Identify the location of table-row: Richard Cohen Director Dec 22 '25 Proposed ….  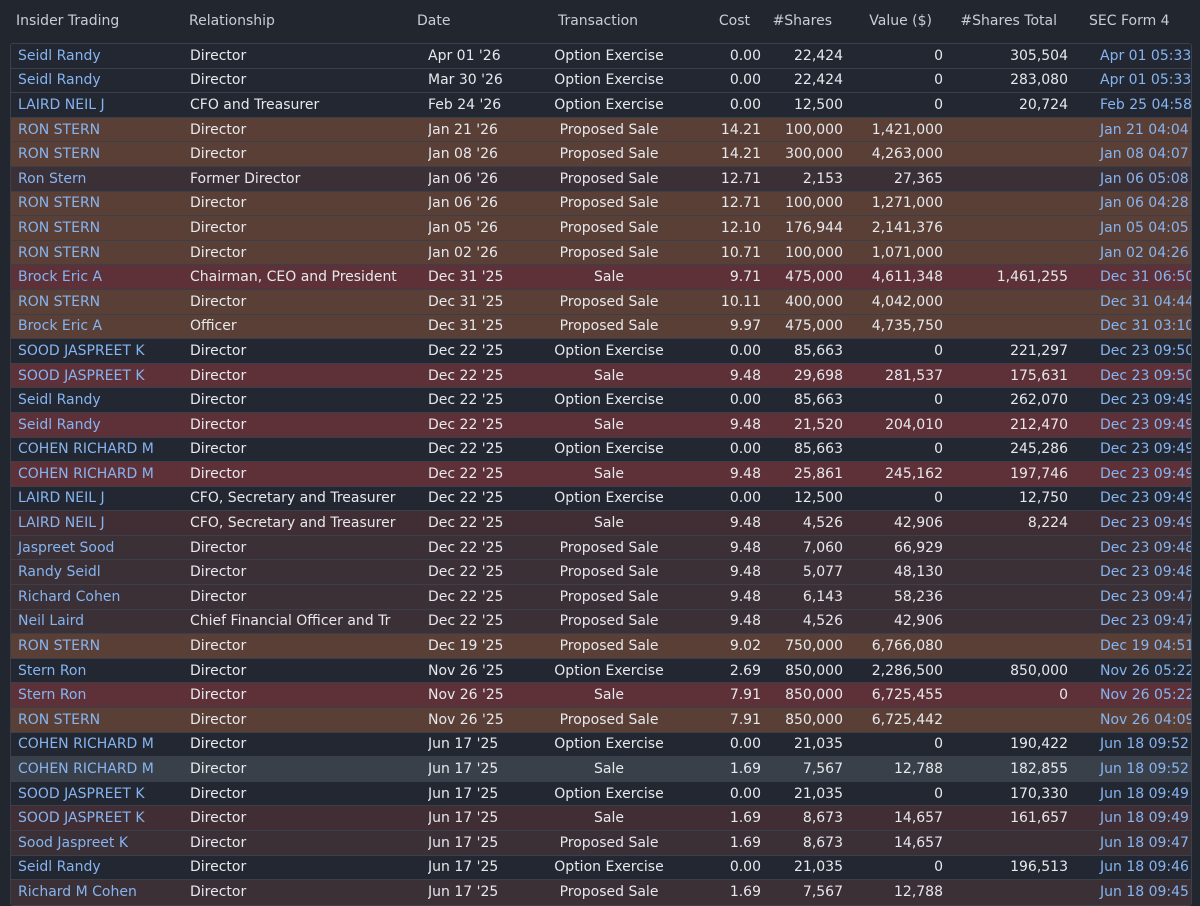
(601, 597).